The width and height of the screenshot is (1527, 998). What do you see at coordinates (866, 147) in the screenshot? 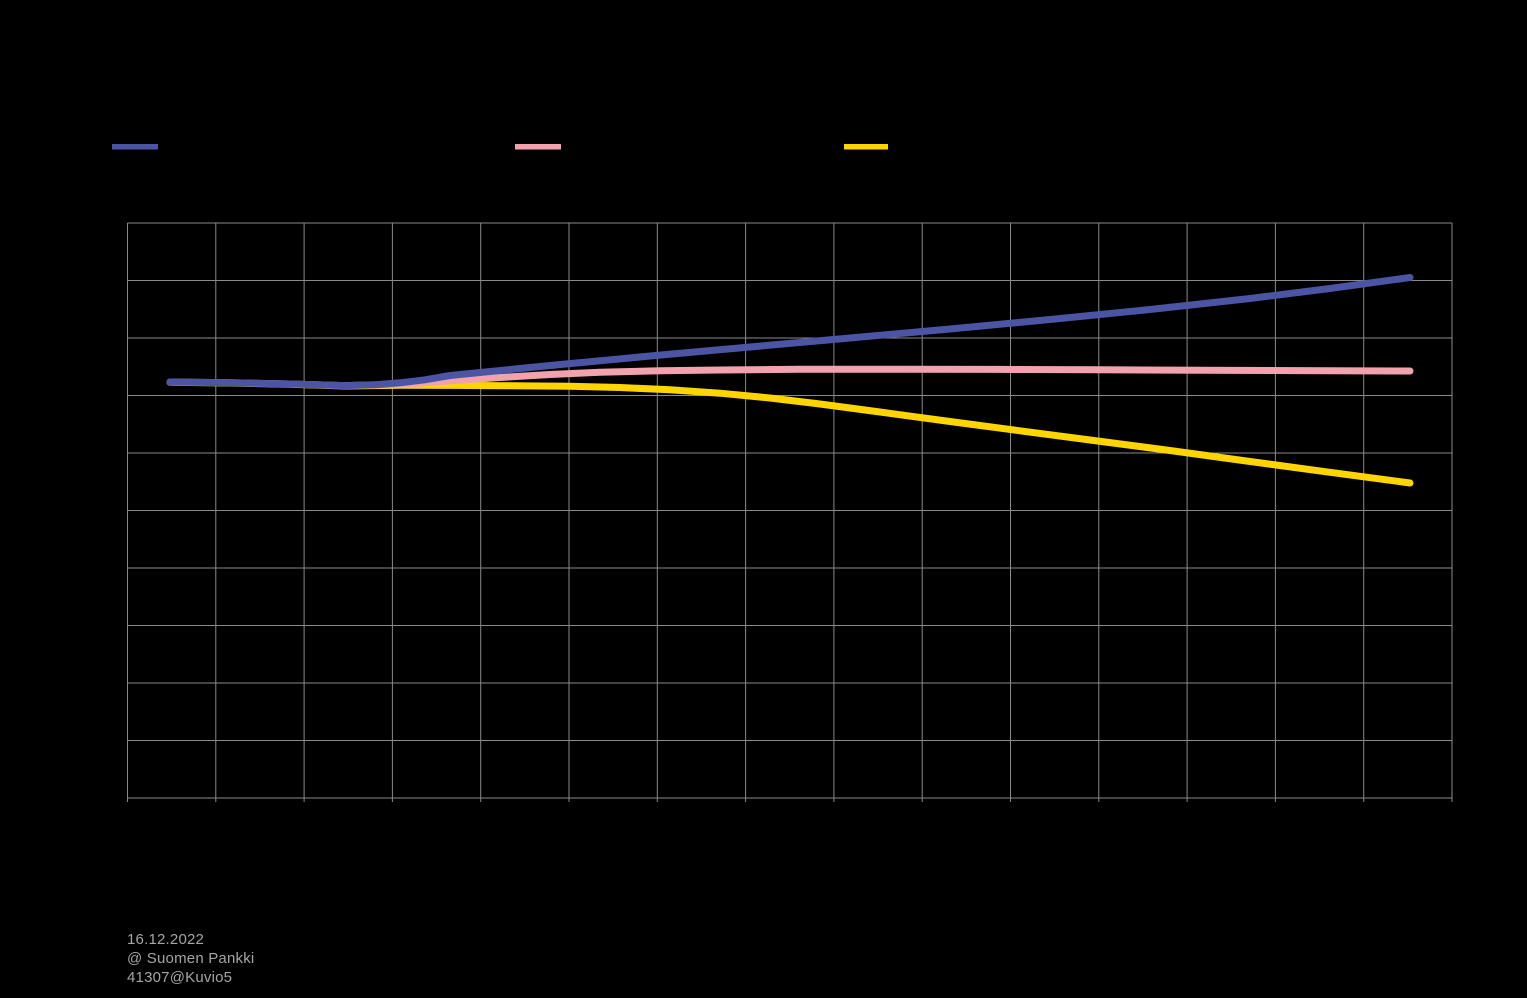
I see `series-yellow-legend-swatch` at bounding box center [866, 147].